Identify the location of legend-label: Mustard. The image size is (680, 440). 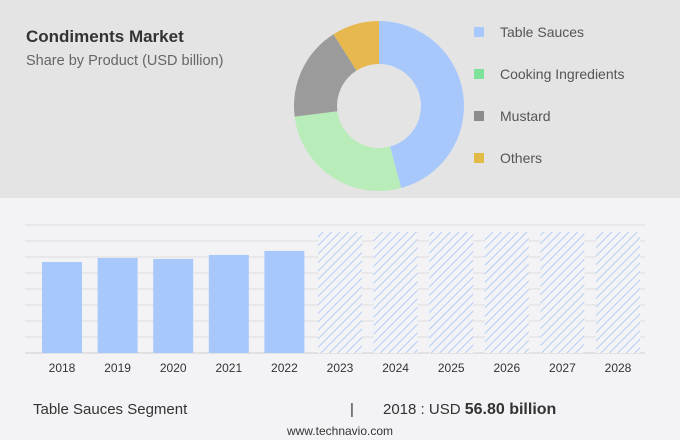
(525, 116).